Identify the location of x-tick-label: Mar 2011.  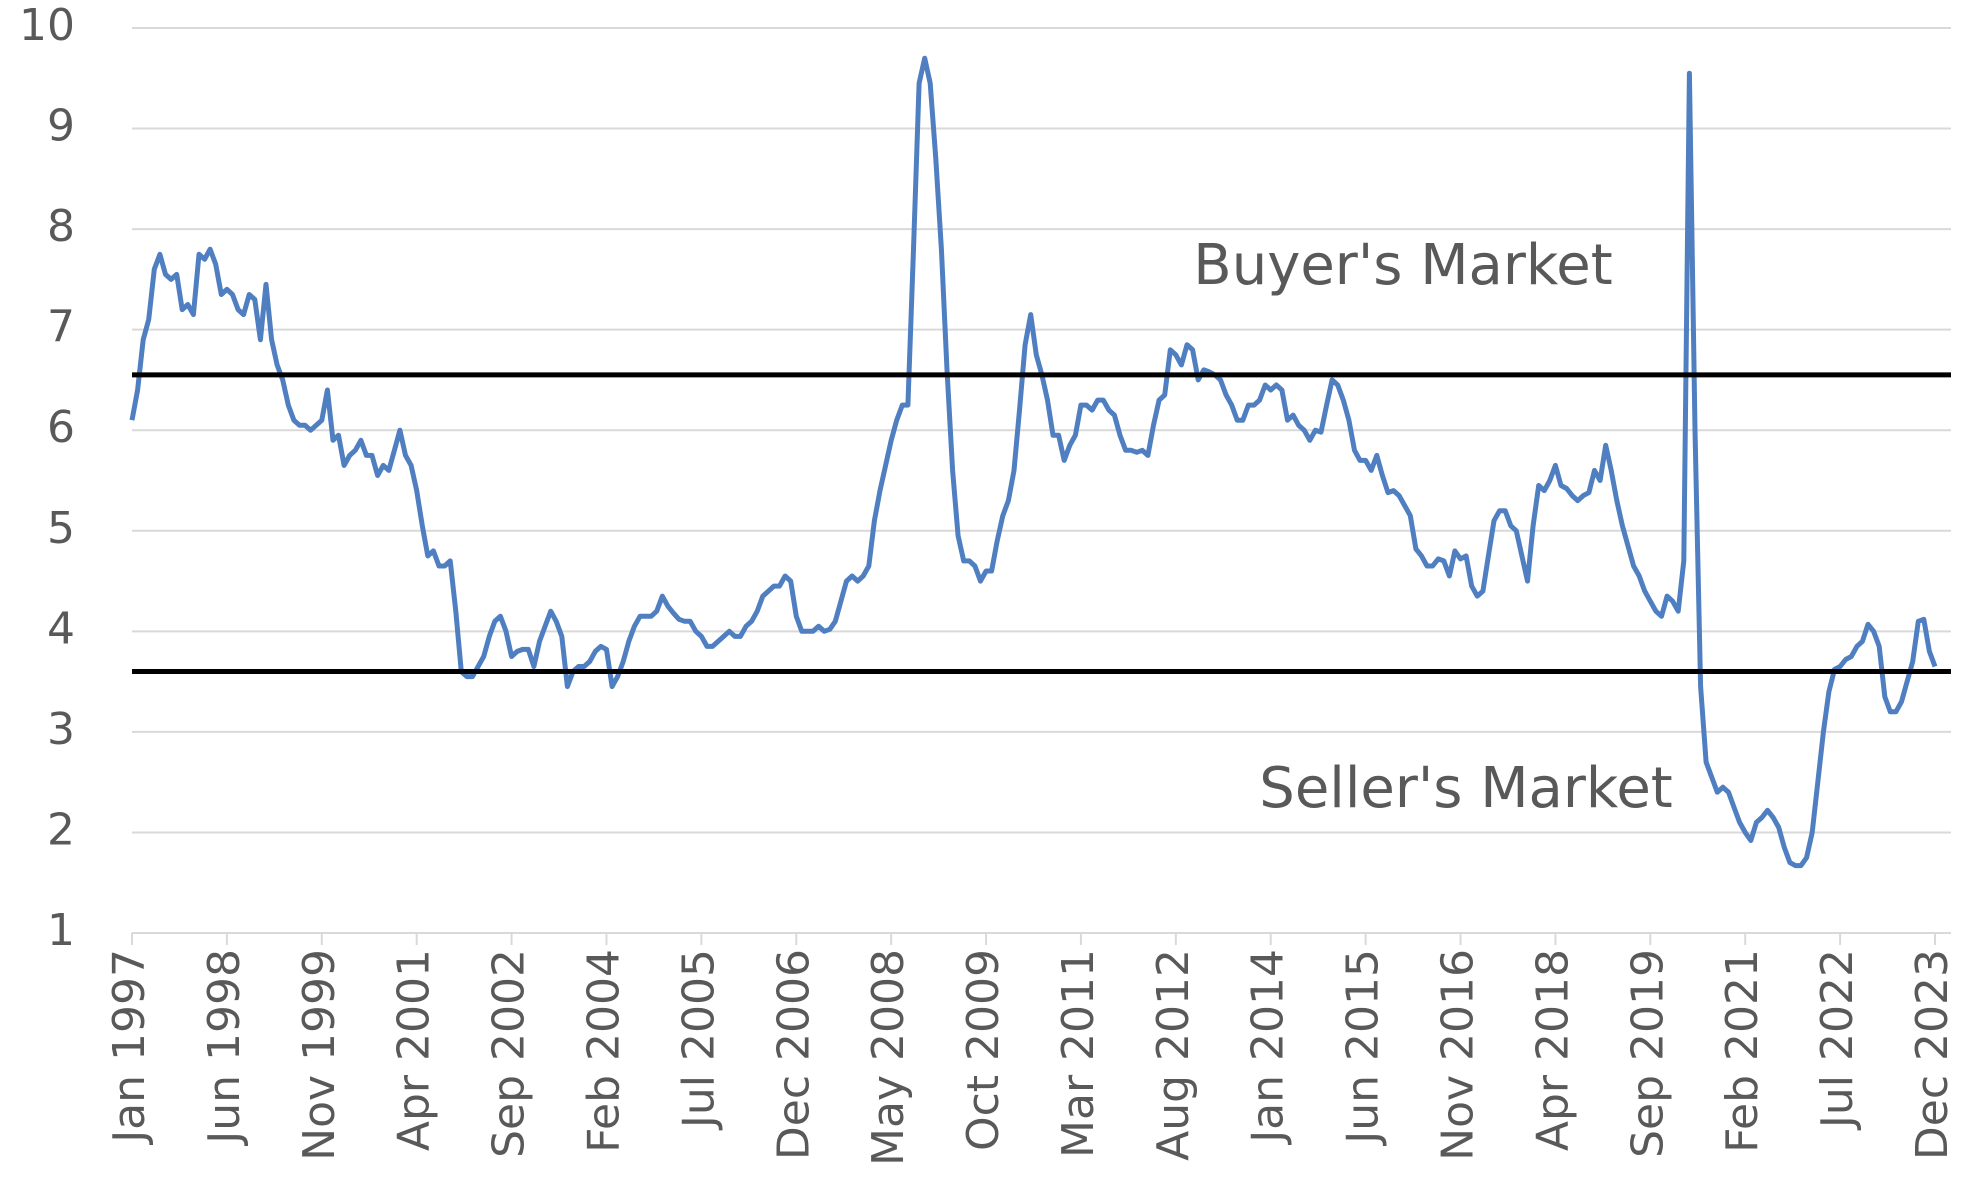
(1078, 1053).